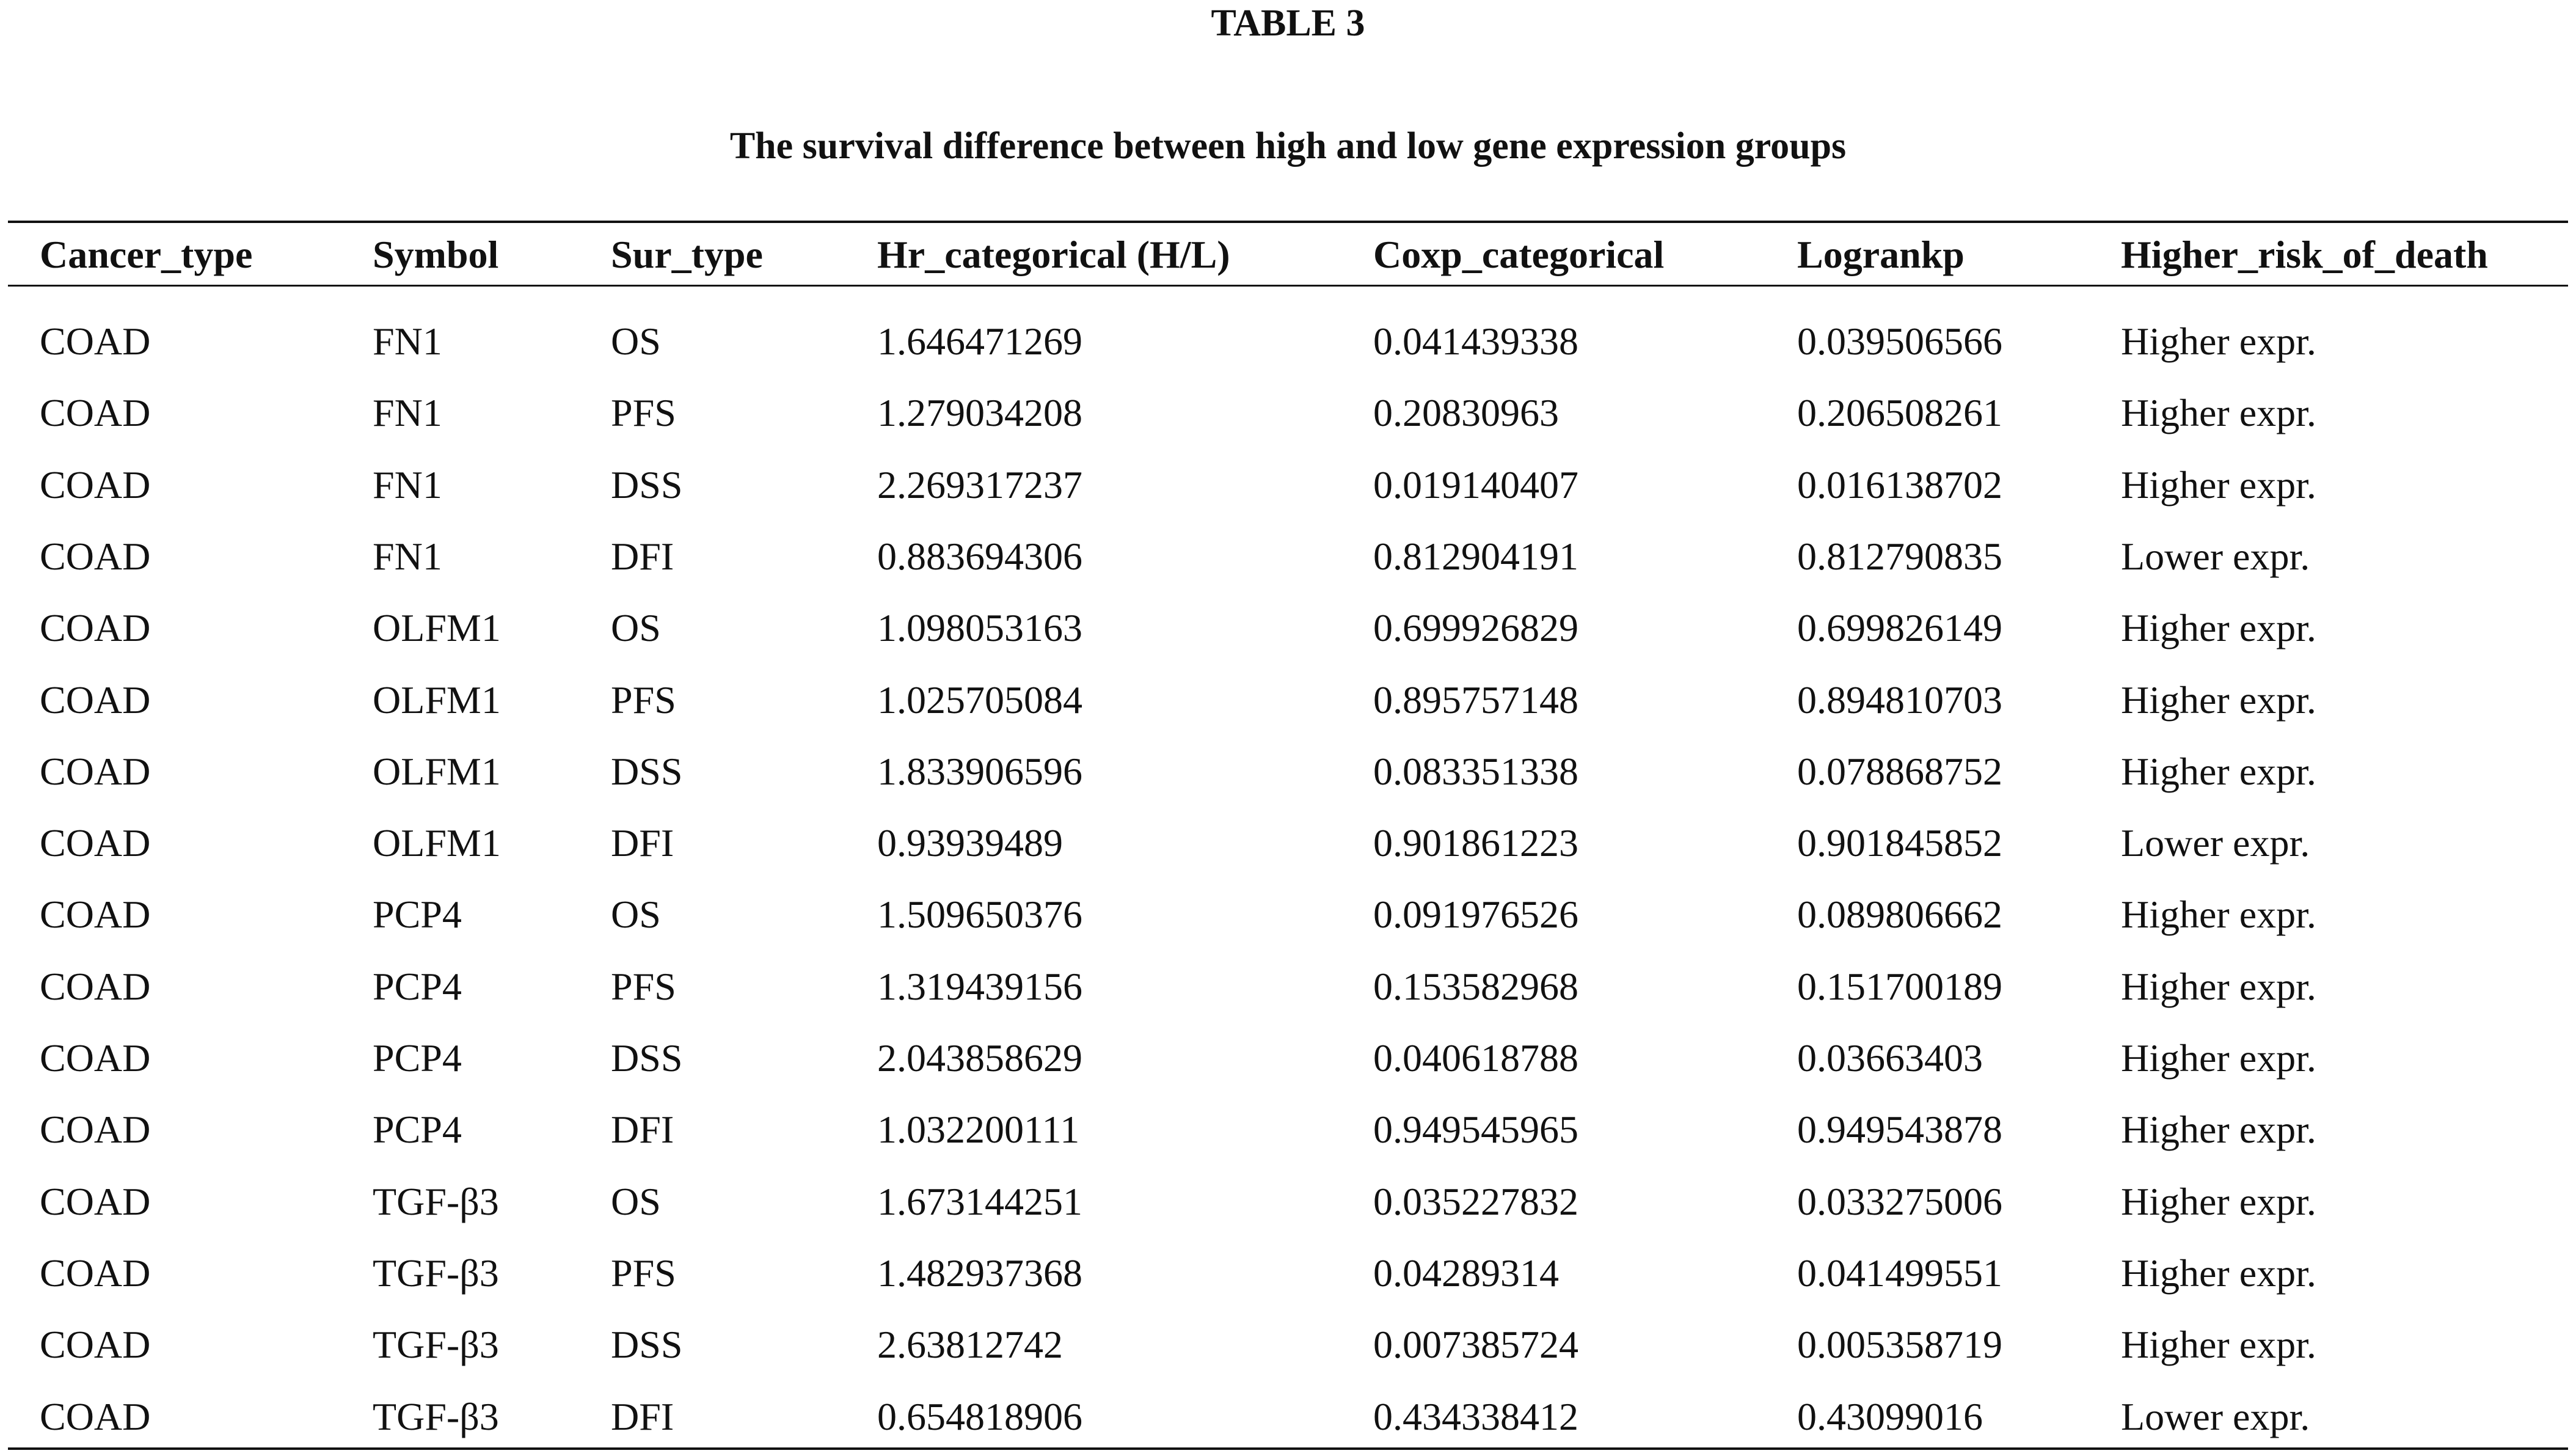 This screenshot has height=1456, width=2576. I want to click on table-cell: 2.269317237, so click(980, 485).